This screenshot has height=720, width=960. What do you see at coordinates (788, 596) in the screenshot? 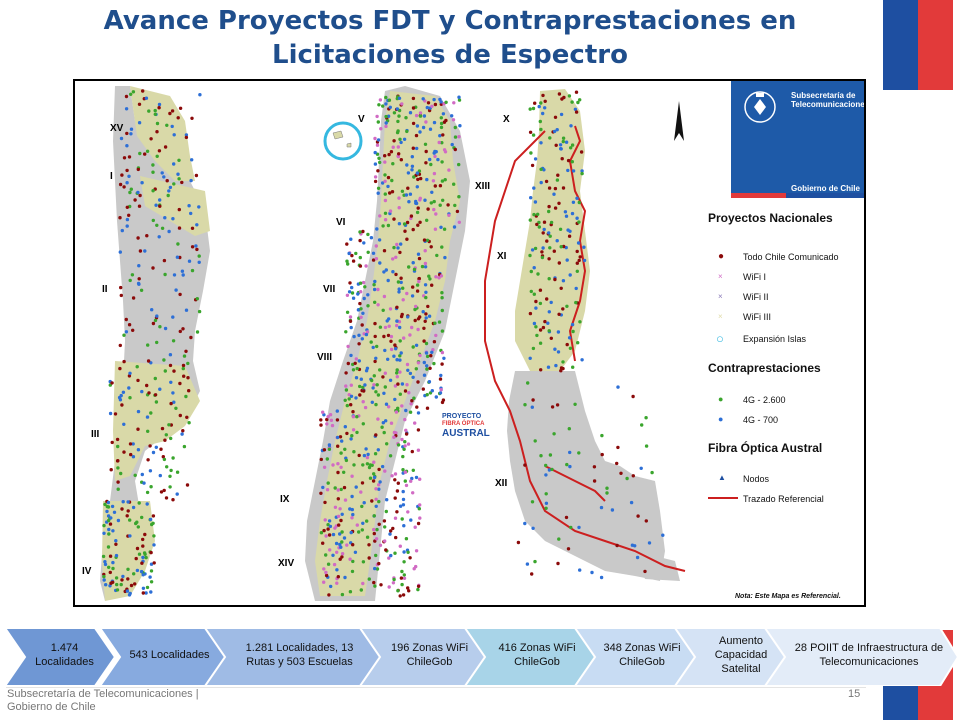
I see `map-note: Nota: Este Mapa es Referencial.` at bounding box center [788, 596].